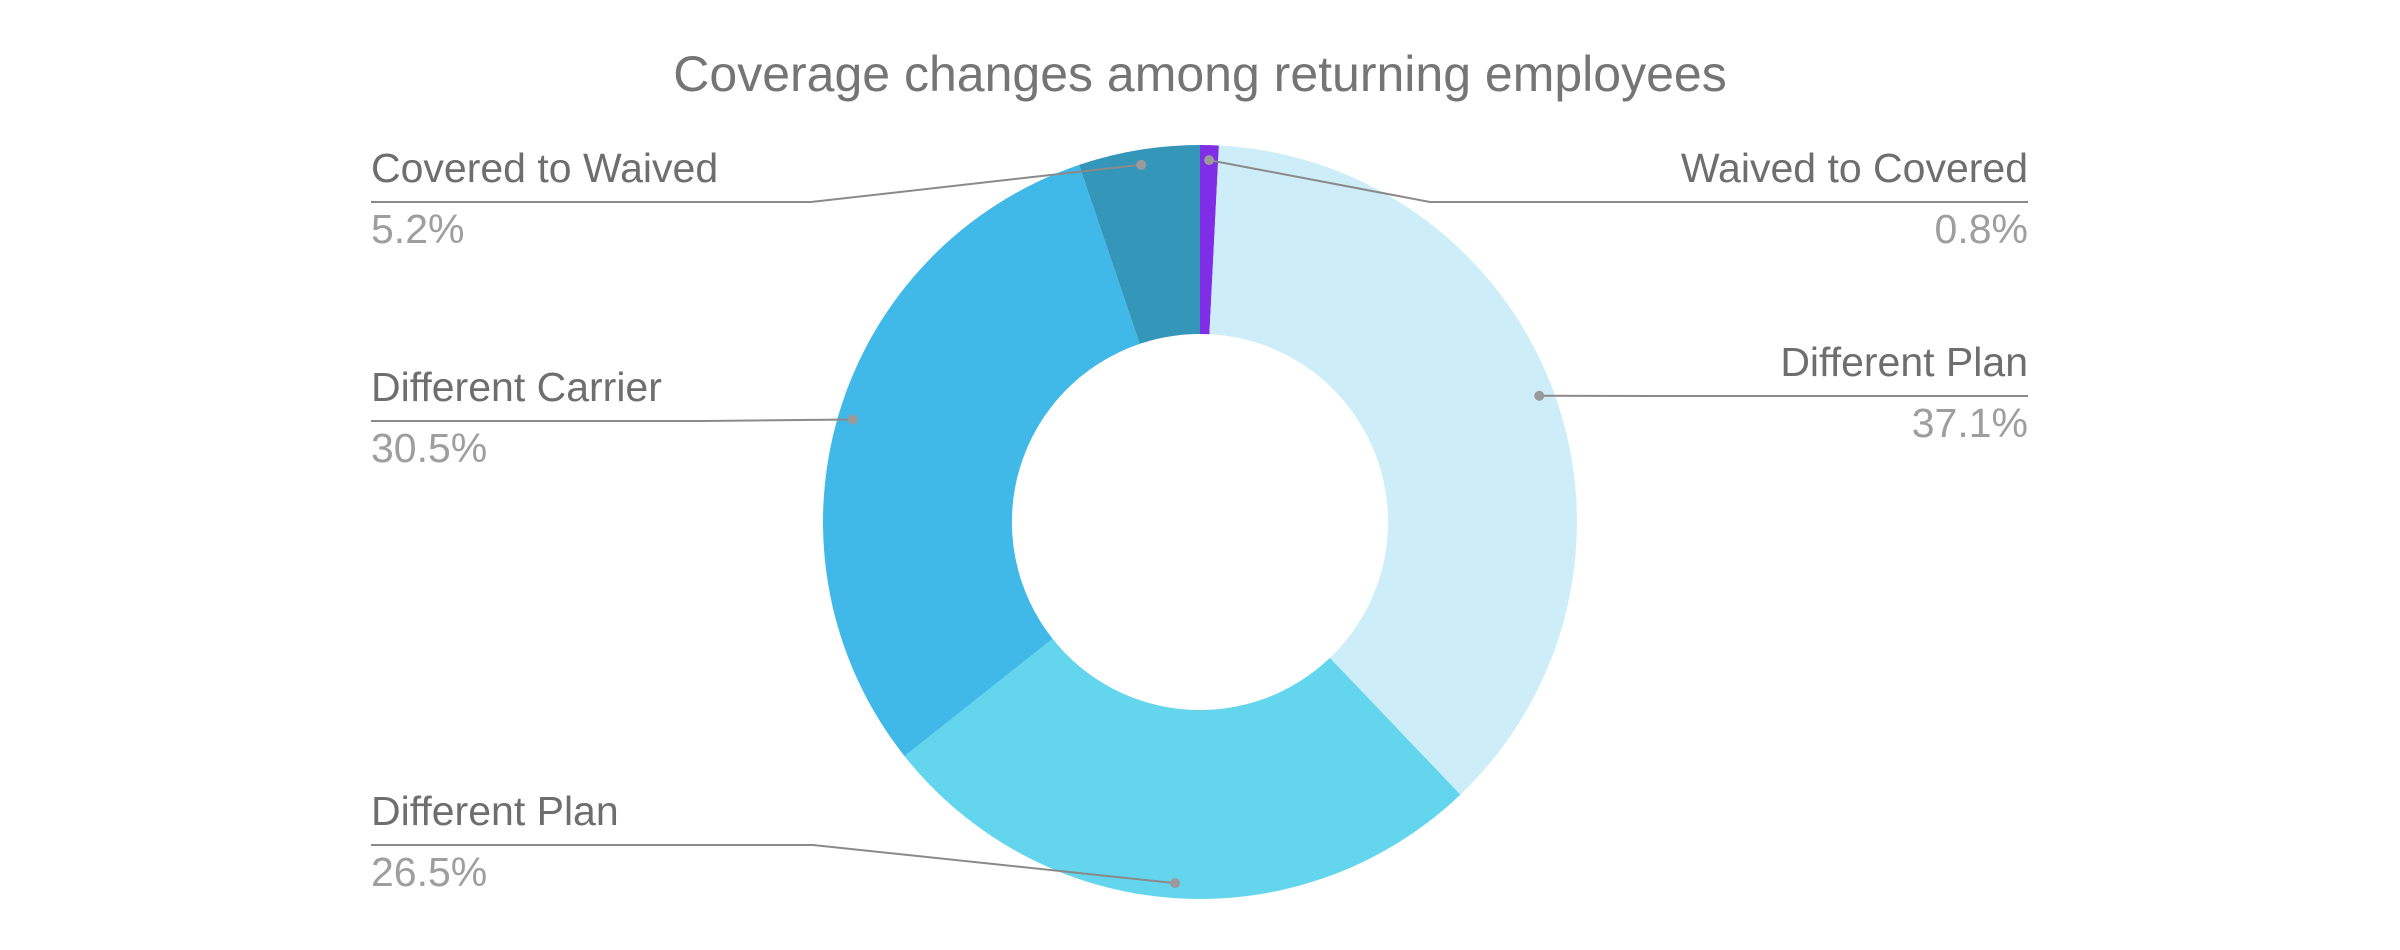 The width and height of the screenshot is (2400, 950). Describe the element at coordinates (429, 872) in the screenshot. I see `slice-percentage: 26.5%` at that location.